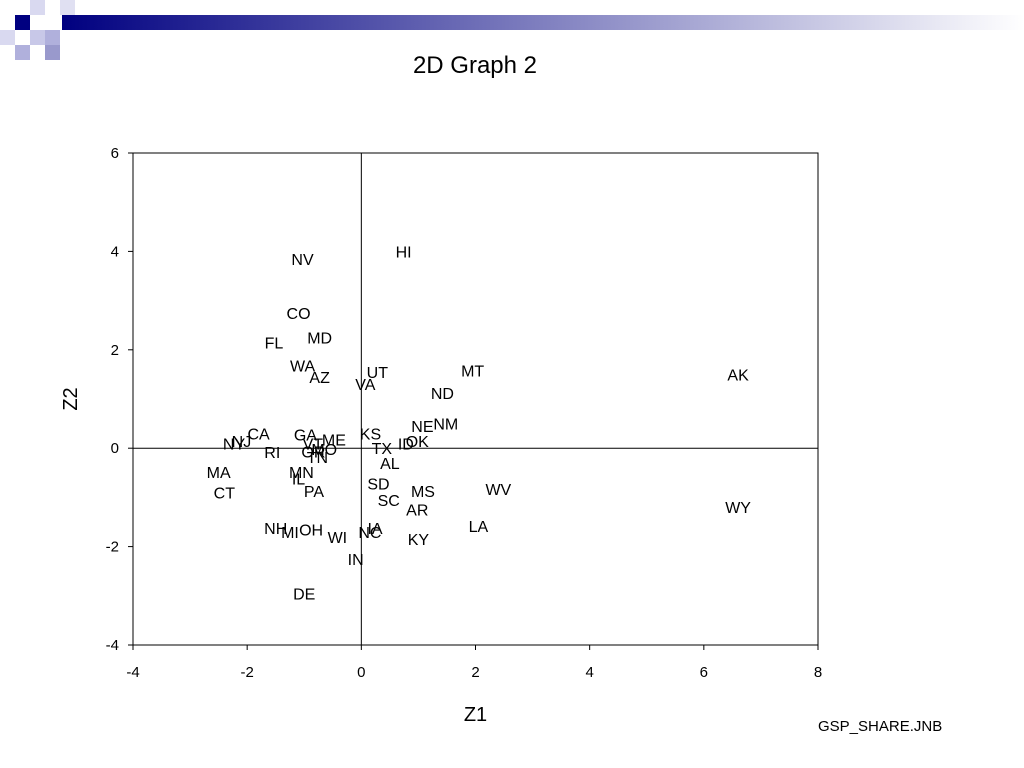  I want to click on y-tick-label: 6, so click(115, 153).